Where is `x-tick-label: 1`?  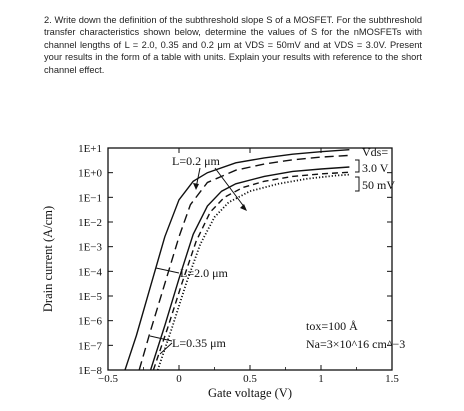
x-tick-label: 1 is located at coordinates (321, 379).